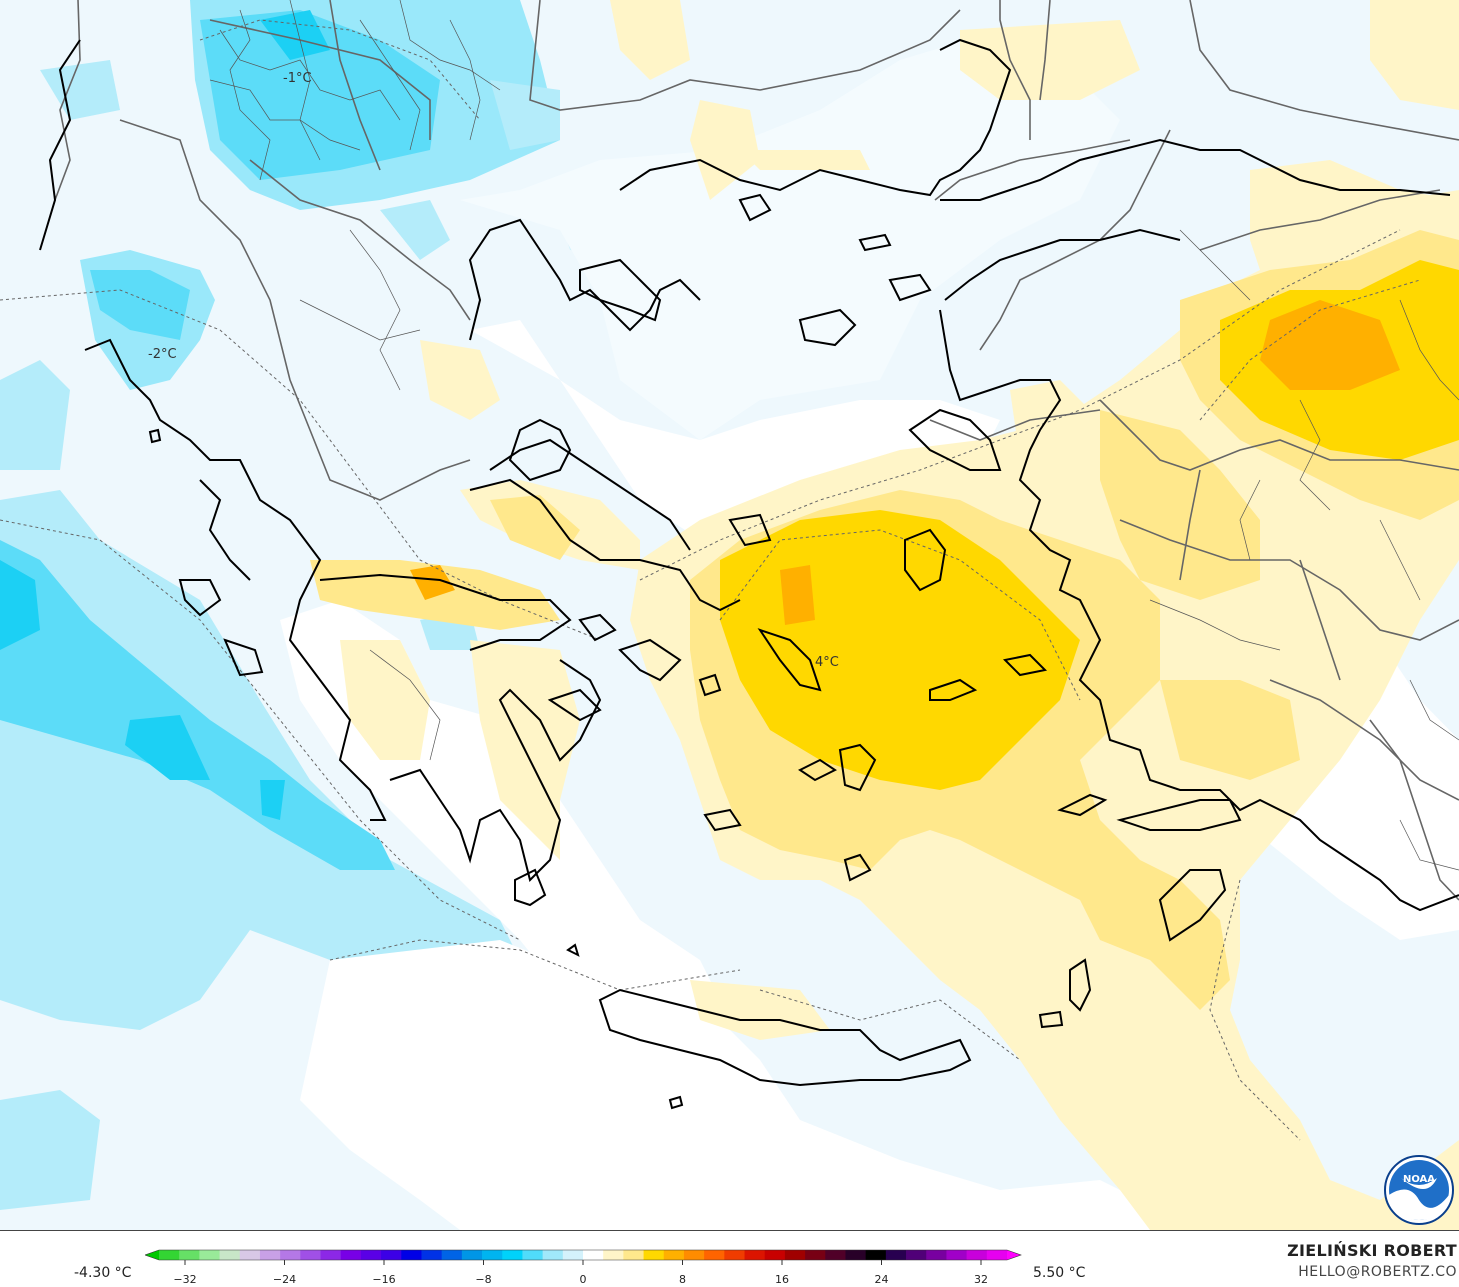  What do you see at coordinates (297, 78) in the screenshot?
I see `temp-label-north: -1°C` at bounding box center [297, 78].